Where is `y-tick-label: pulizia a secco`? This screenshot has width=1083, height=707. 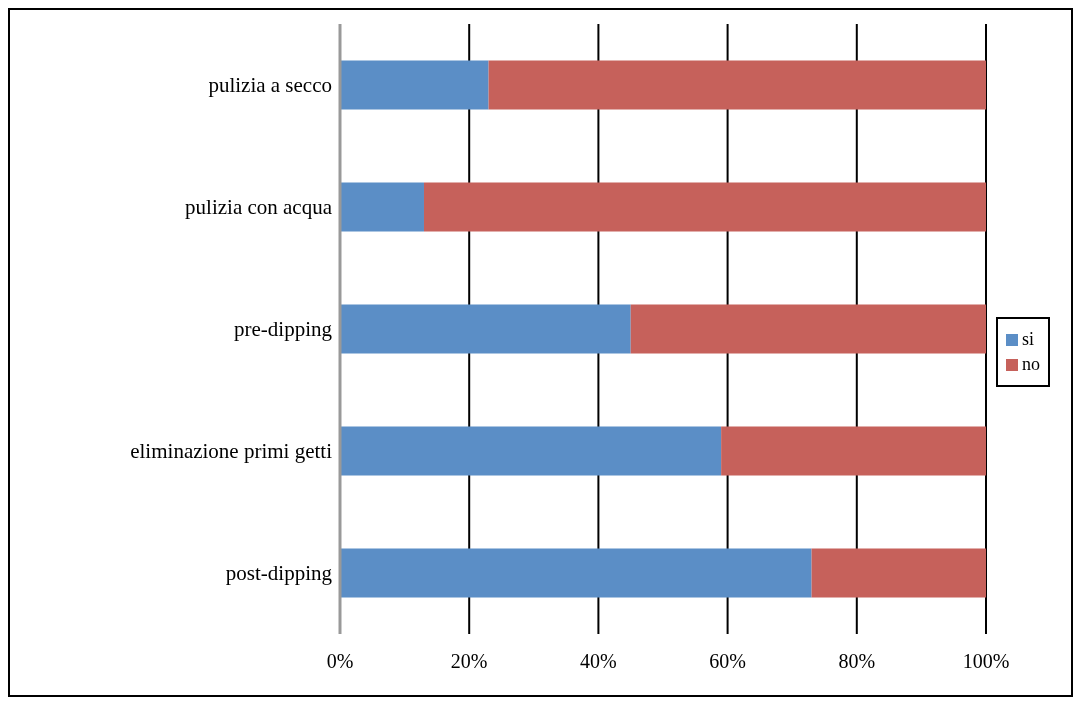
y-tick-label: pulizia a secco is located at coordinates (270, 85).